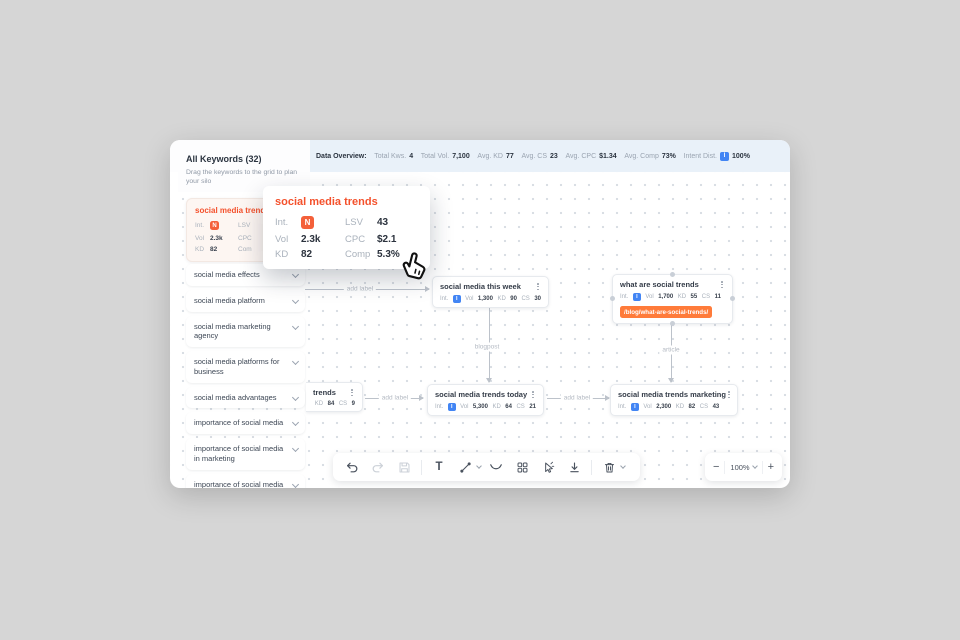 Image resolution: width=960 pixels, height=640 pixels. Describe the element at coordinates (245, 423) in the screenshot. I see `keyword-list-item: importance of social media` at that location.